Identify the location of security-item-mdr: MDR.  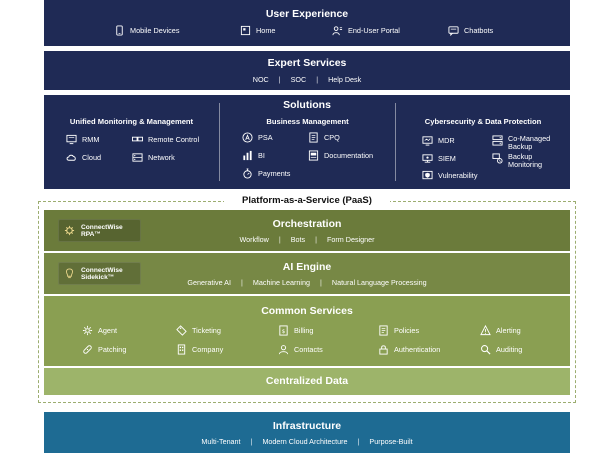
(438, 140).